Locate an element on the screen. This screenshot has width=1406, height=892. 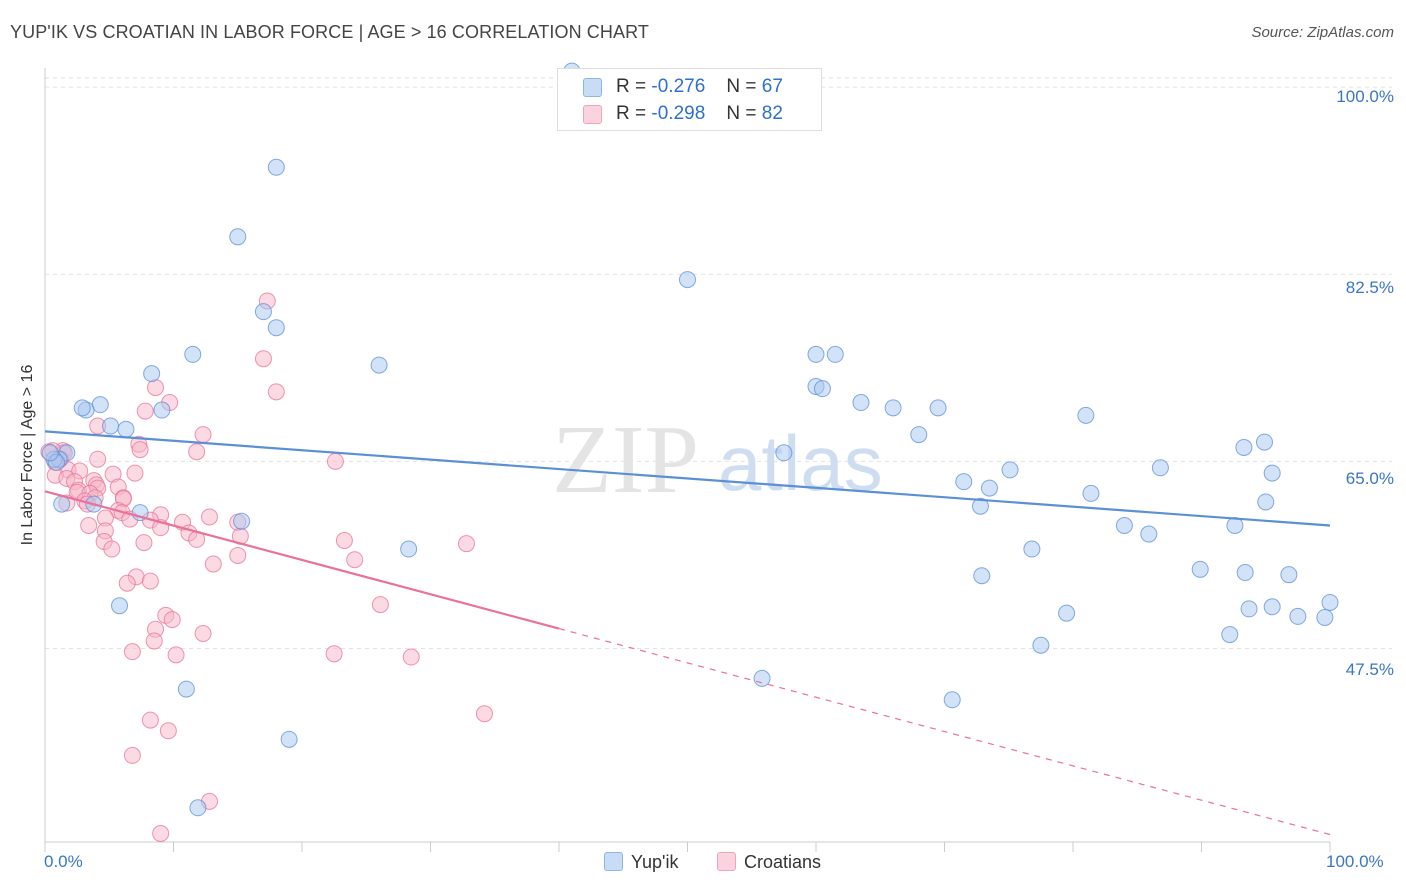
legend-row-croatians: R = -0.298 N = 82 is located at coordinates (699, 114).